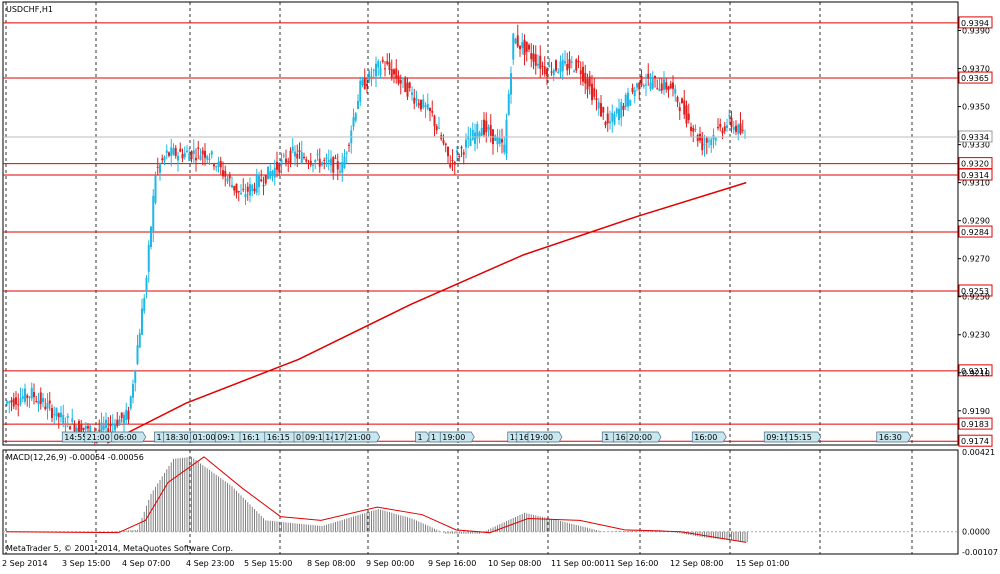  I want to click on event-marker-label: 18:30, so click(177, 437).